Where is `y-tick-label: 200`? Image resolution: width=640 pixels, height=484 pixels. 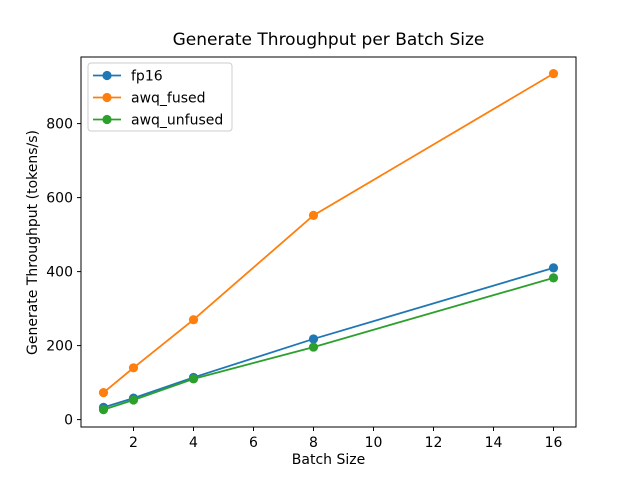 y-tick-label: 200 is located at coordinates (59, 347).